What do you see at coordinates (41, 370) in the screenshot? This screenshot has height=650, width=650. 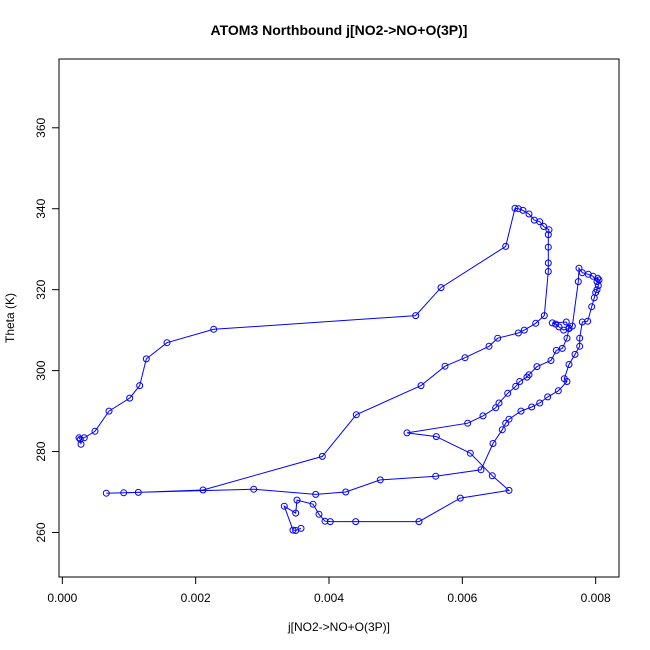 I see `y-tick-label: 300` at bounding box center [41, 370].